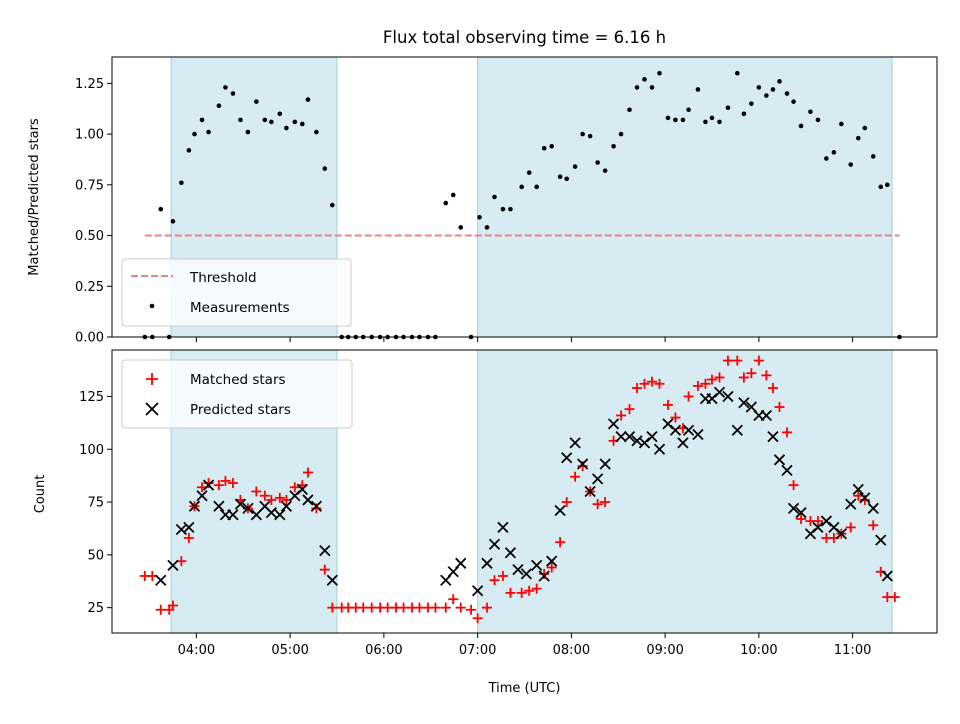  I want to click on bottom-y-axis-label: Count, so click(40, 494).